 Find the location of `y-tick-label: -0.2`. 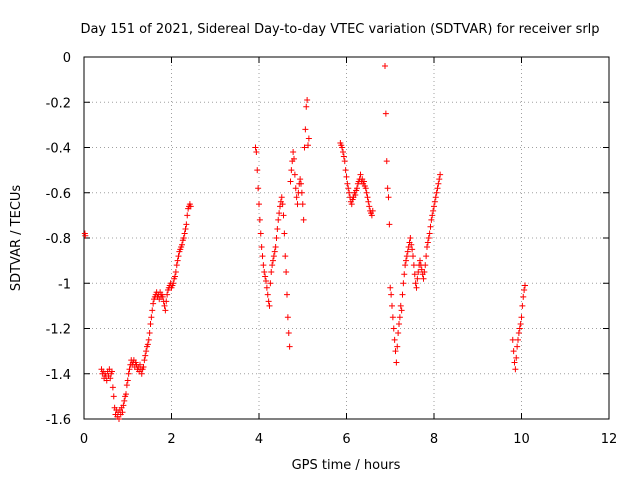

y-tick-label: -0.2 is located at coordinates (58, 103).